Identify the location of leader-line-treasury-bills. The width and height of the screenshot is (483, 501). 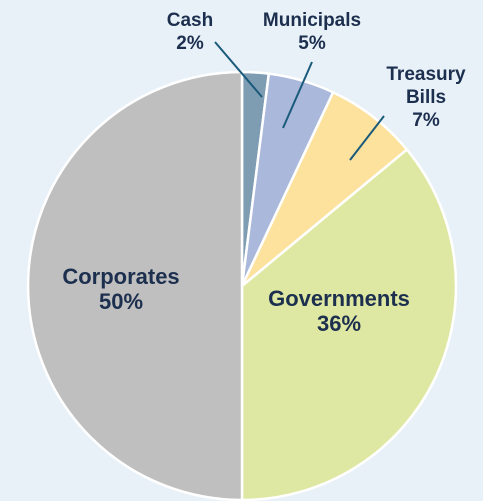
(367, 138).